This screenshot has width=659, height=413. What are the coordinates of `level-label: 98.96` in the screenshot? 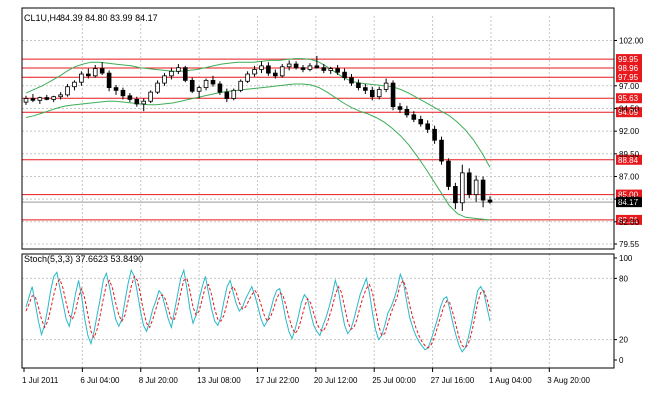 It's located at (628, 68).